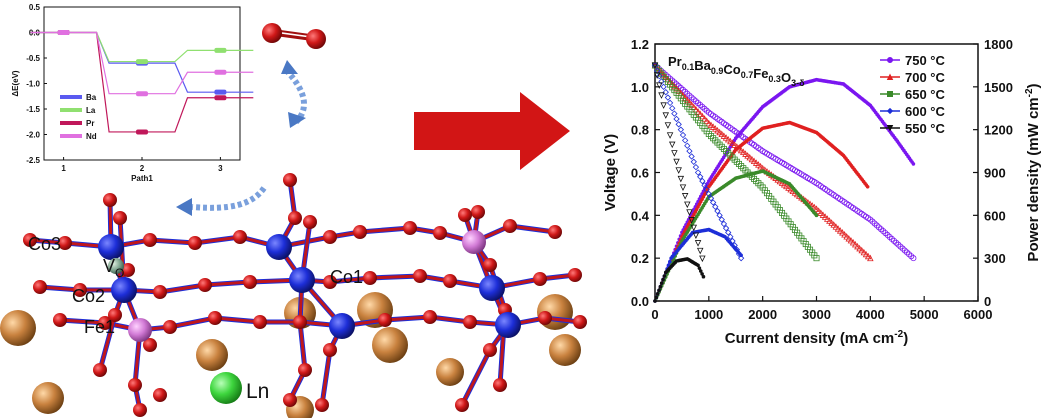  Describe the element at coordinates (998, 130) in the screenshot. I see `main-y2-tick-label: 1200` at that location.